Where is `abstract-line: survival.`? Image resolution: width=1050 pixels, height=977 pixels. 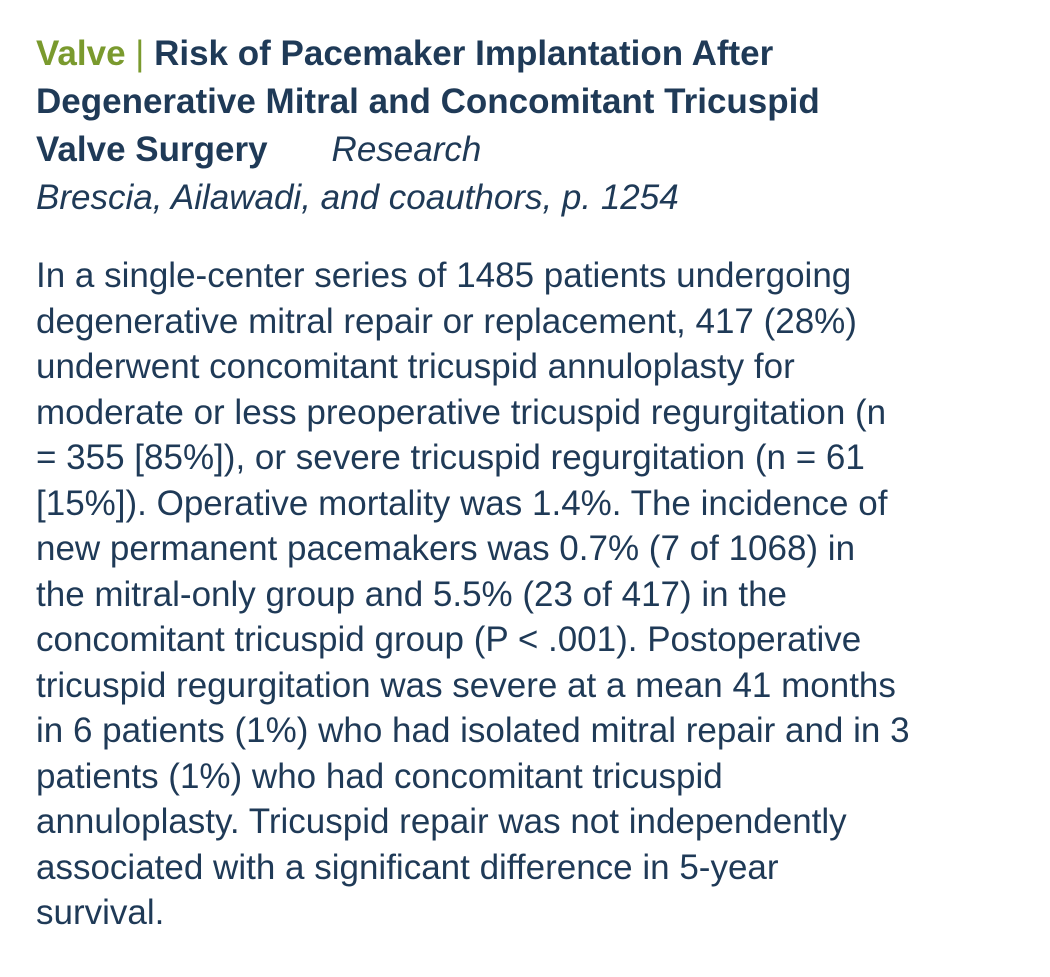 abstract-line: survival. is located at coordinates (100, 912).